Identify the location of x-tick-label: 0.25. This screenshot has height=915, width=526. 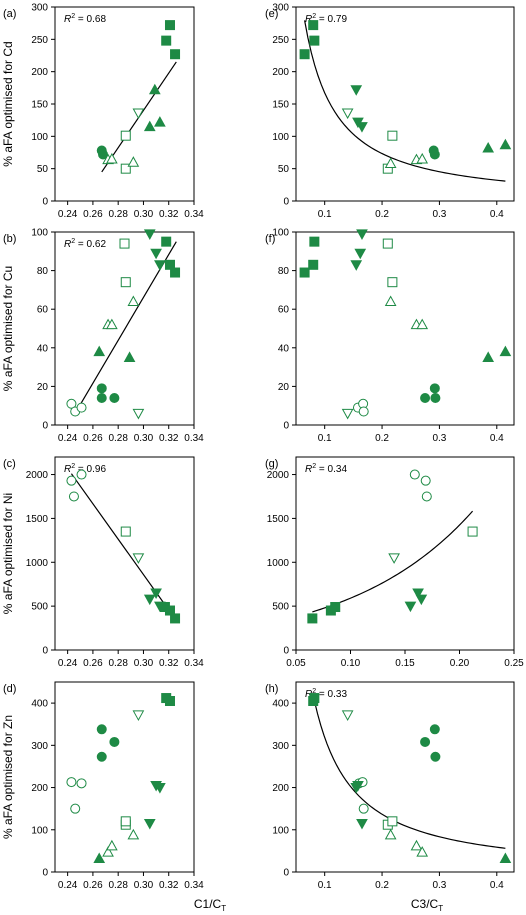
(514, 663).